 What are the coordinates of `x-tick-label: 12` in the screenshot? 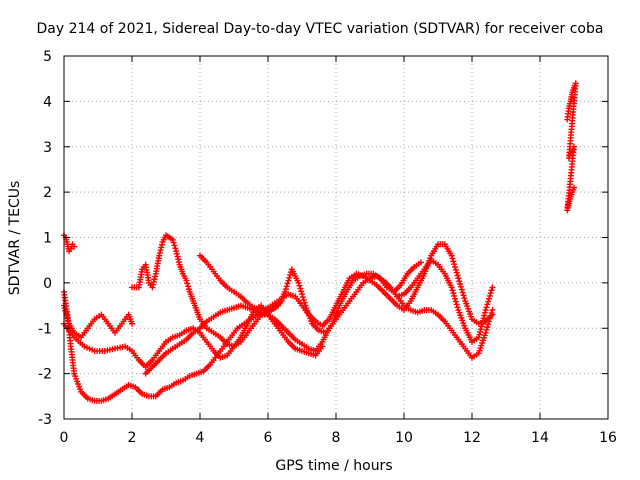 It's located at (472, 438).